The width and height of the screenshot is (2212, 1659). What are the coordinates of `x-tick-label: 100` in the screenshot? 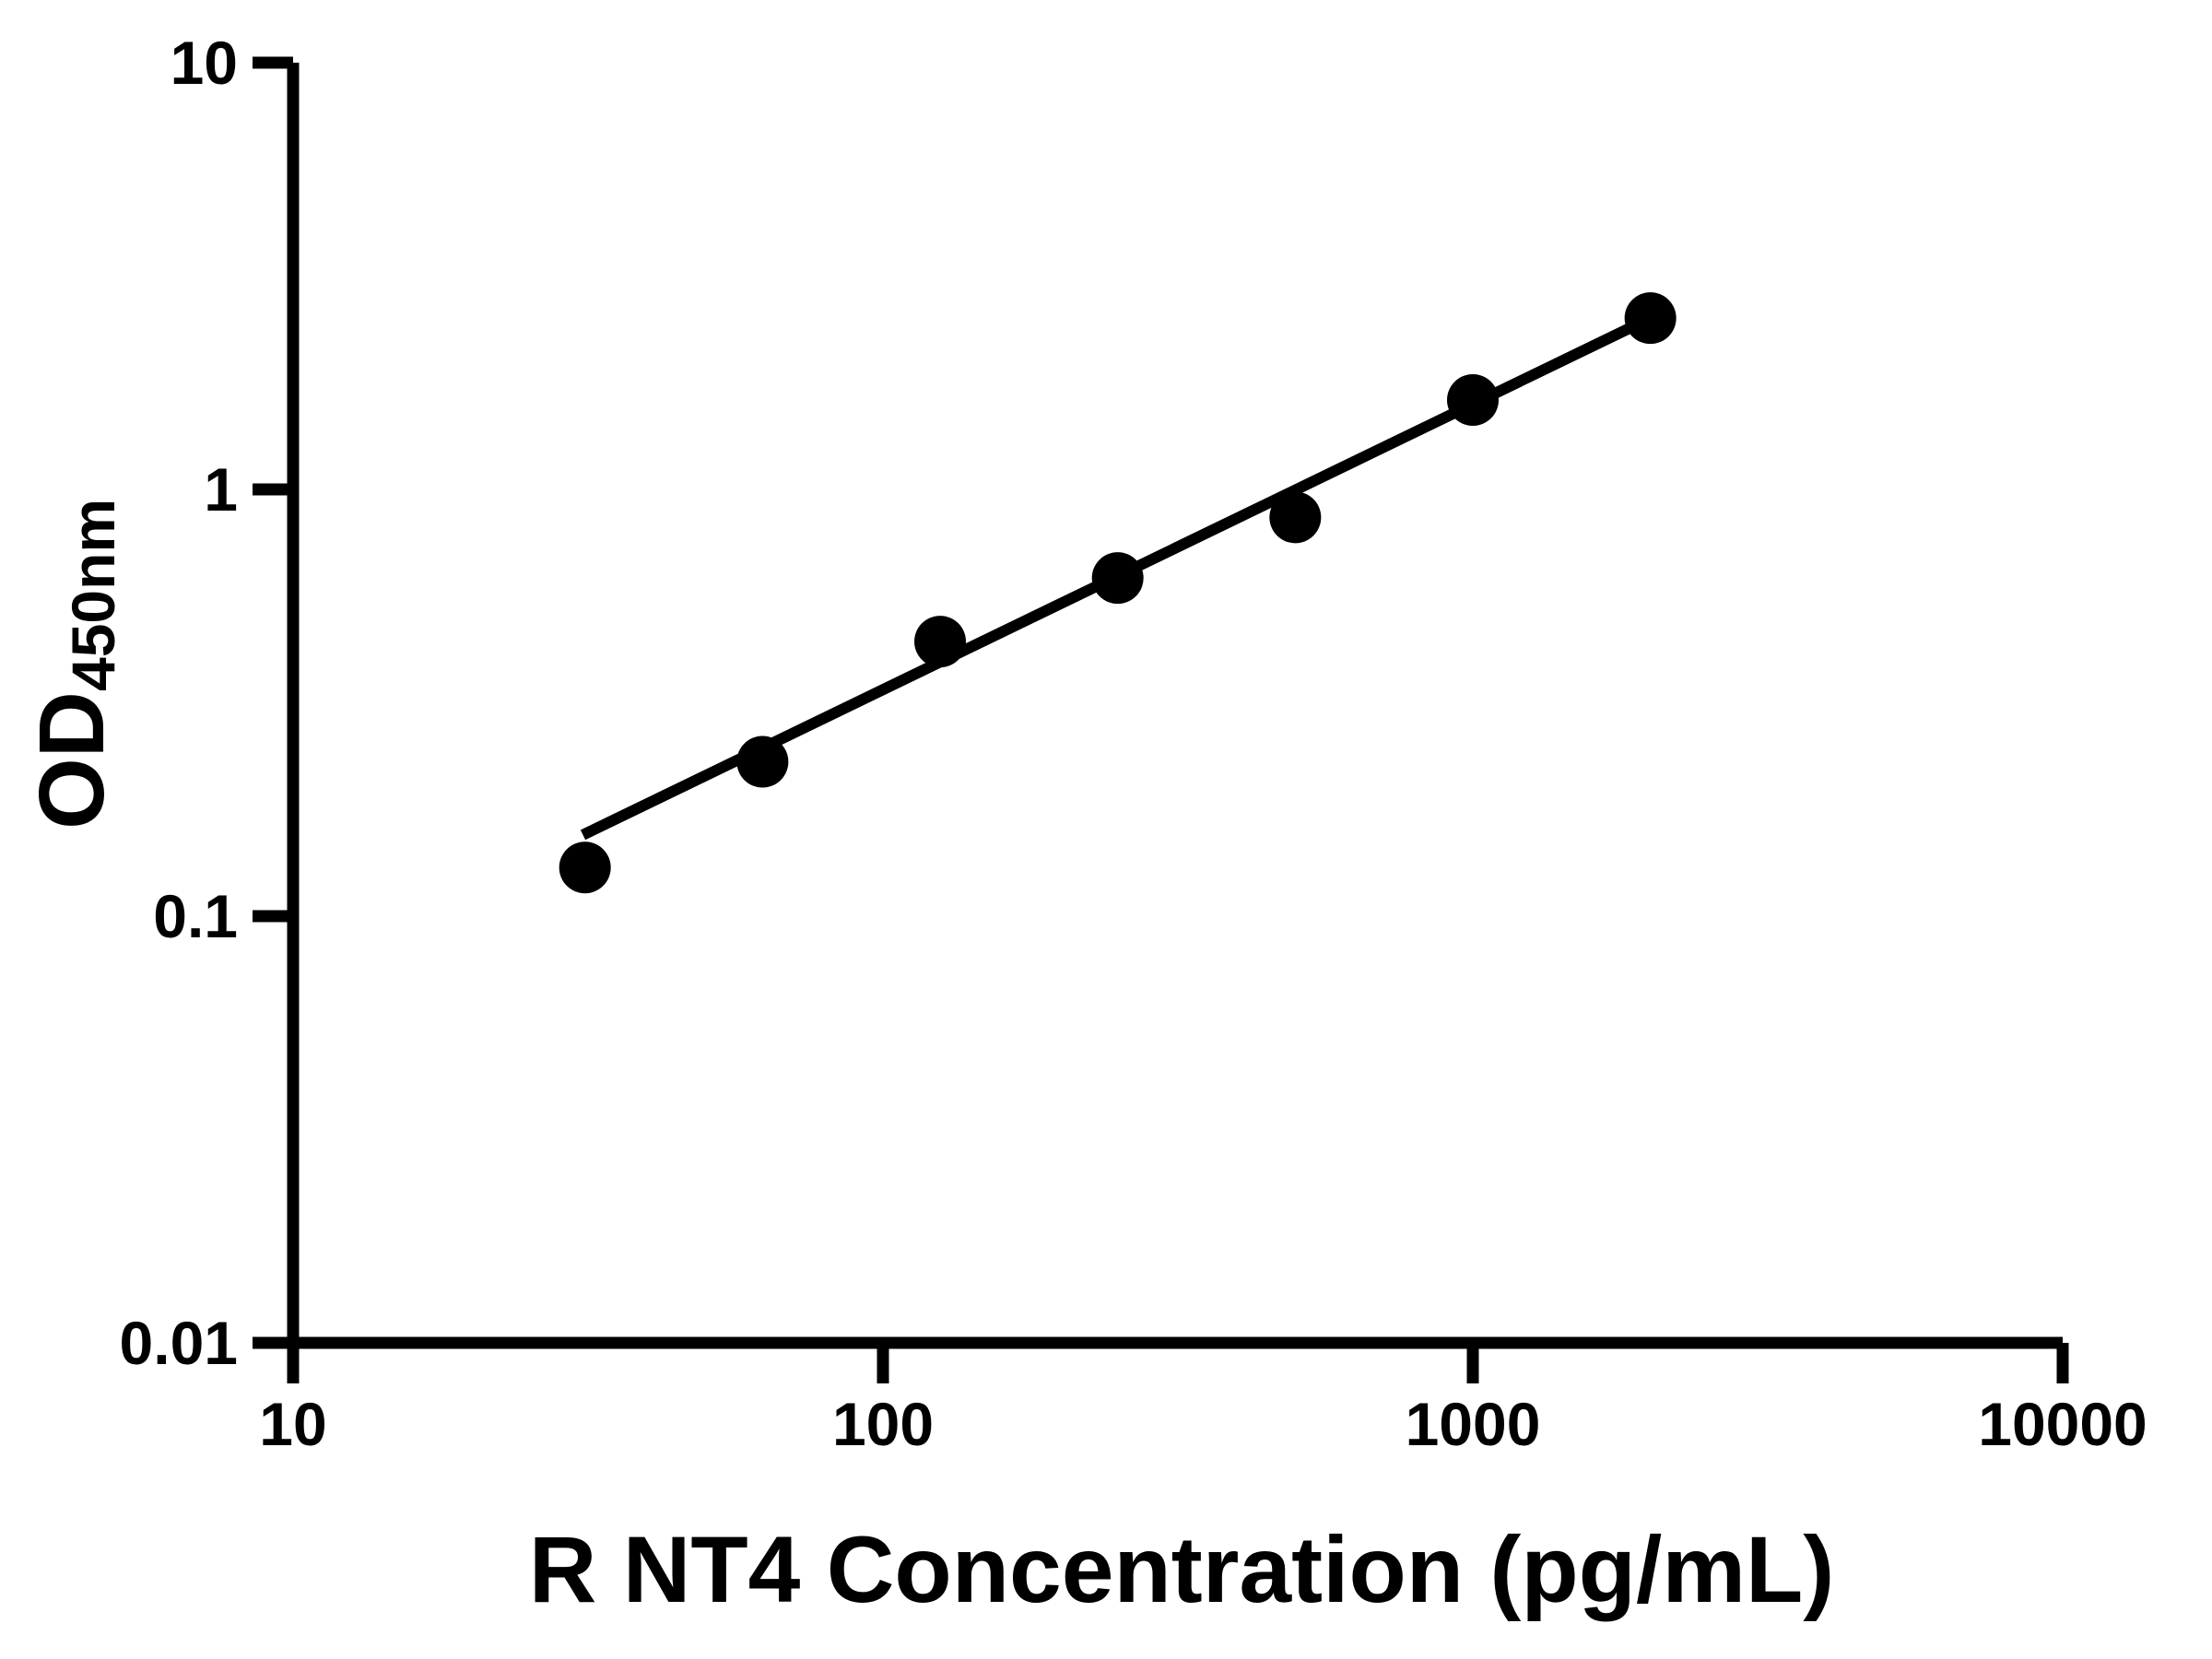 It's located at (883, 1424).